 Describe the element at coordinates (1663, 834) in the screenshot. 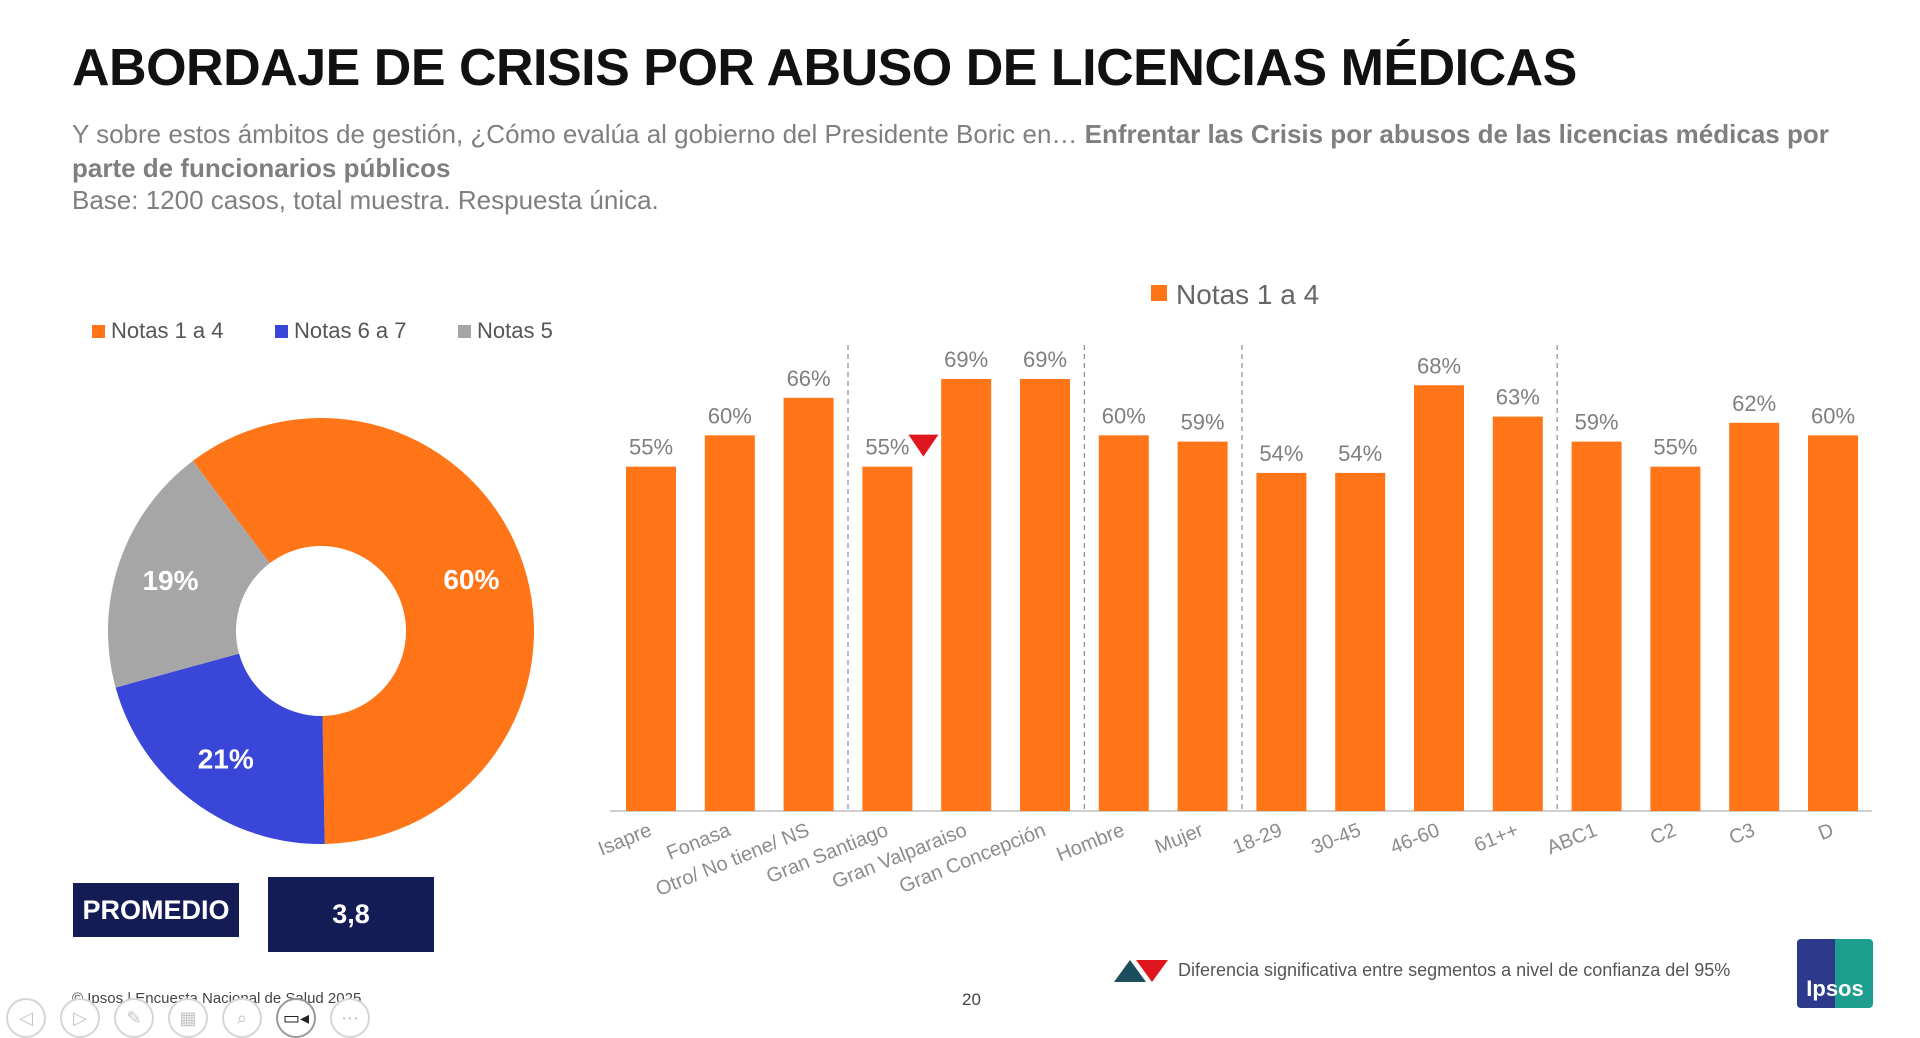

I see `bar-category-label-c2: C2` at that location.